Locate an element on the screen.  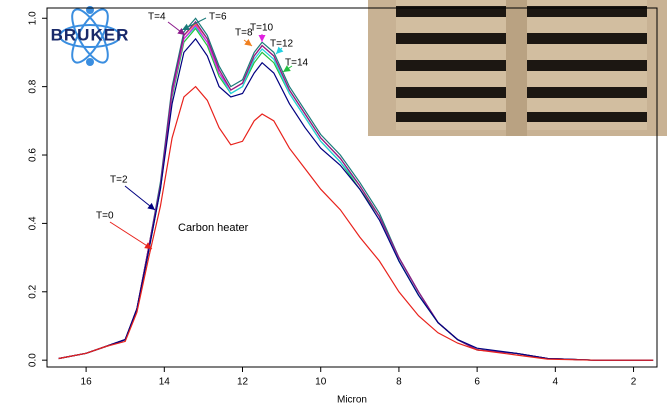
y-tick-label: 1.0 is located at coordinates (33, 18).